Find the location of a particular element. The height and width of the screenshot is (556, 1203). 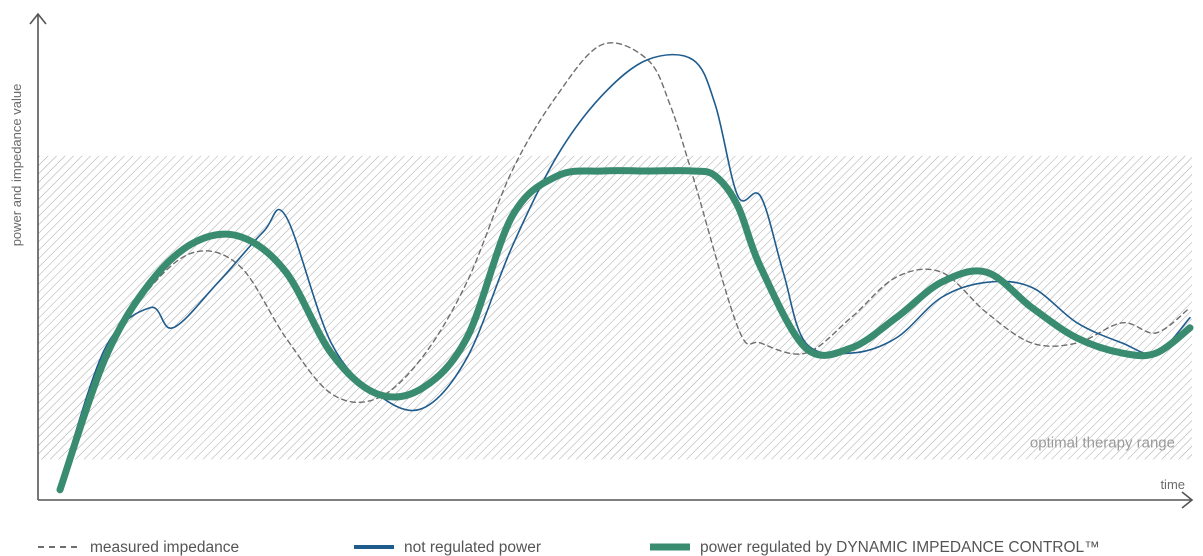

x-axis-label: time is located at coordinates (1172, 484).